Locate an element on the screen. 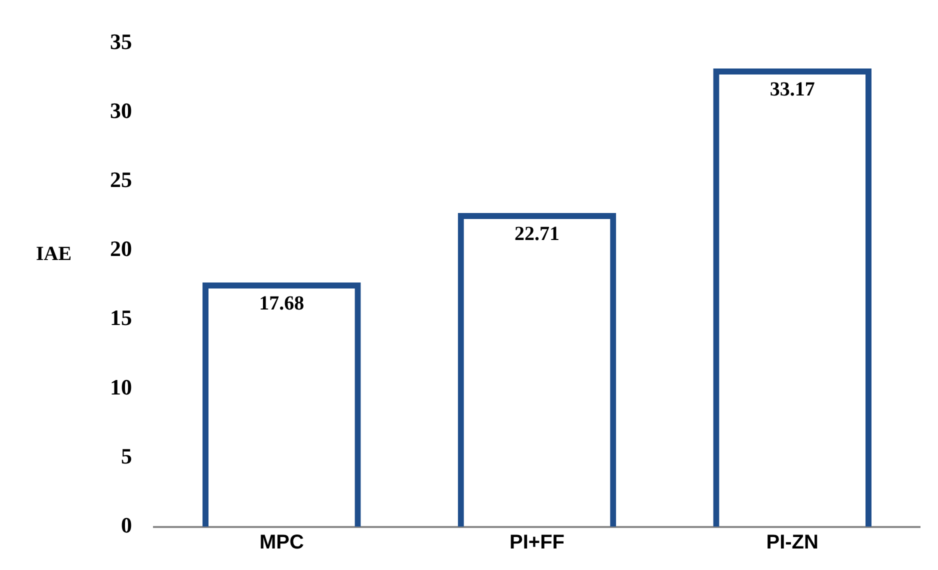 This screenshot has width=938, height=570. y-tick-label: 20 is located at coordinates (121, 249).